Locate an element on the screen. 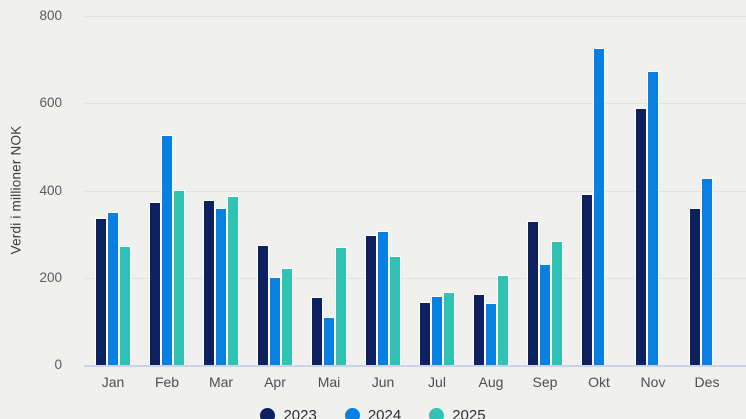  bar-2024-feb is located at coordinates (167, 250).